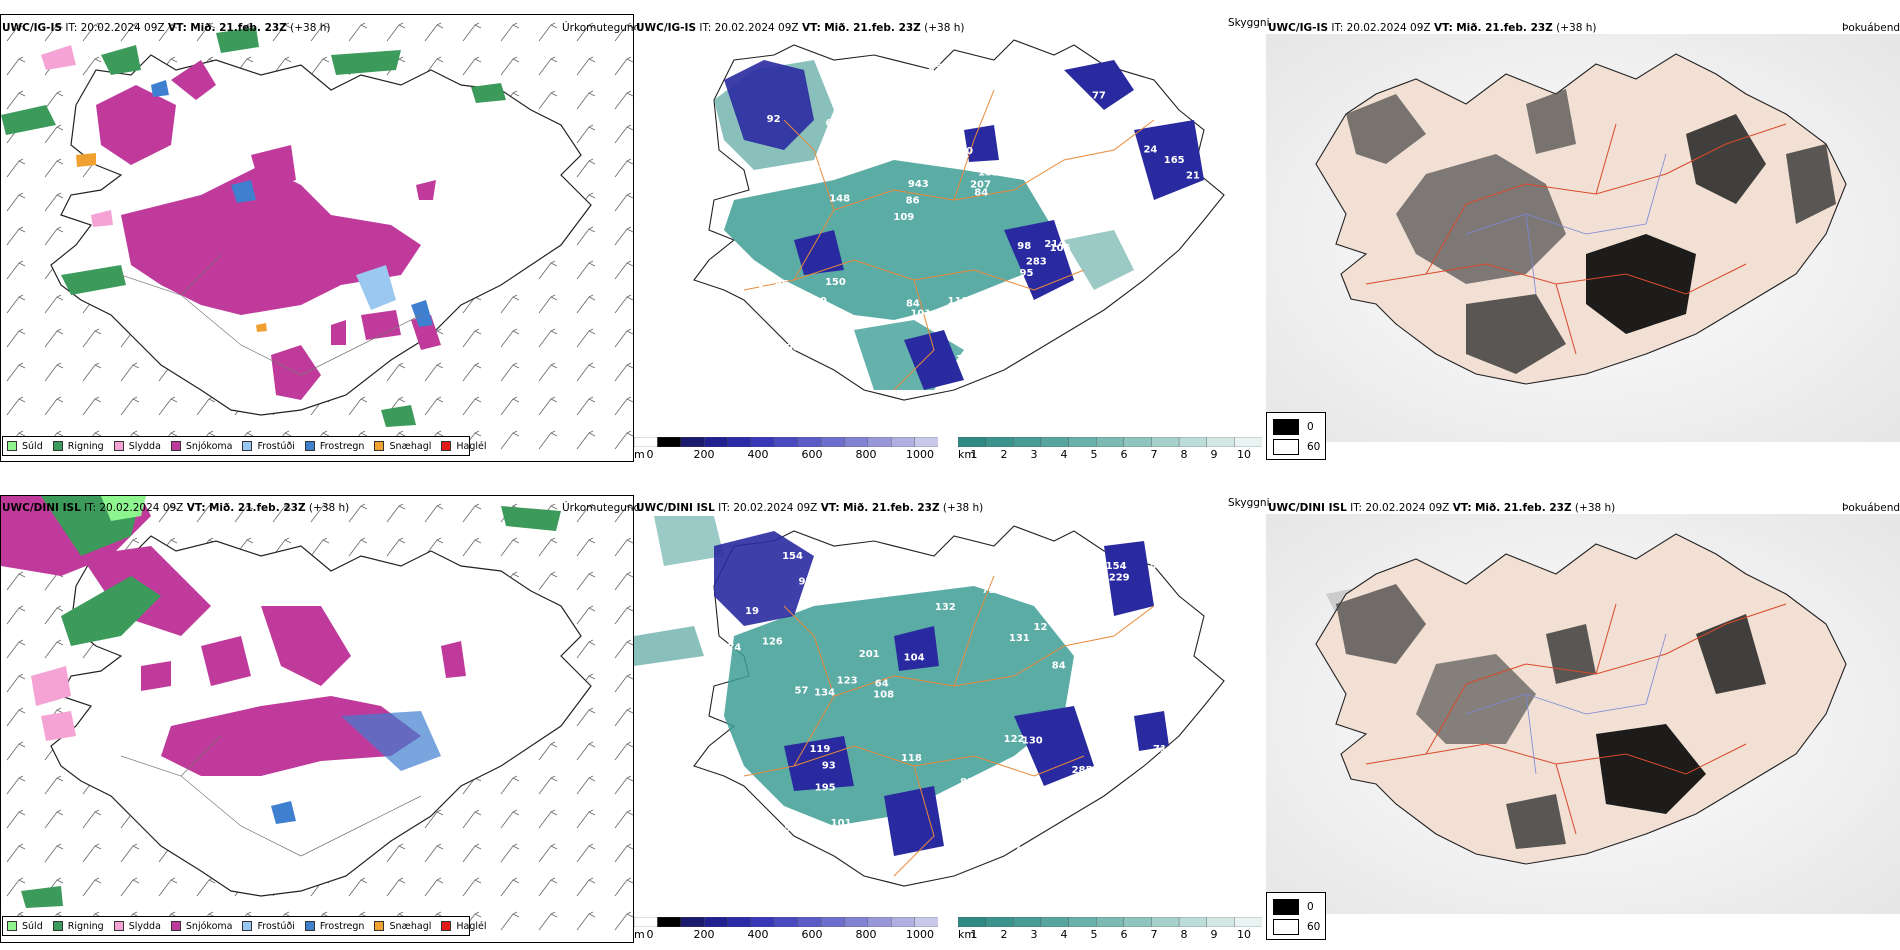  What do you see at coordinates (1041, 627) in the screenshot?
I see `visibility-value-label: 12` at bounding box center [1041, 627].